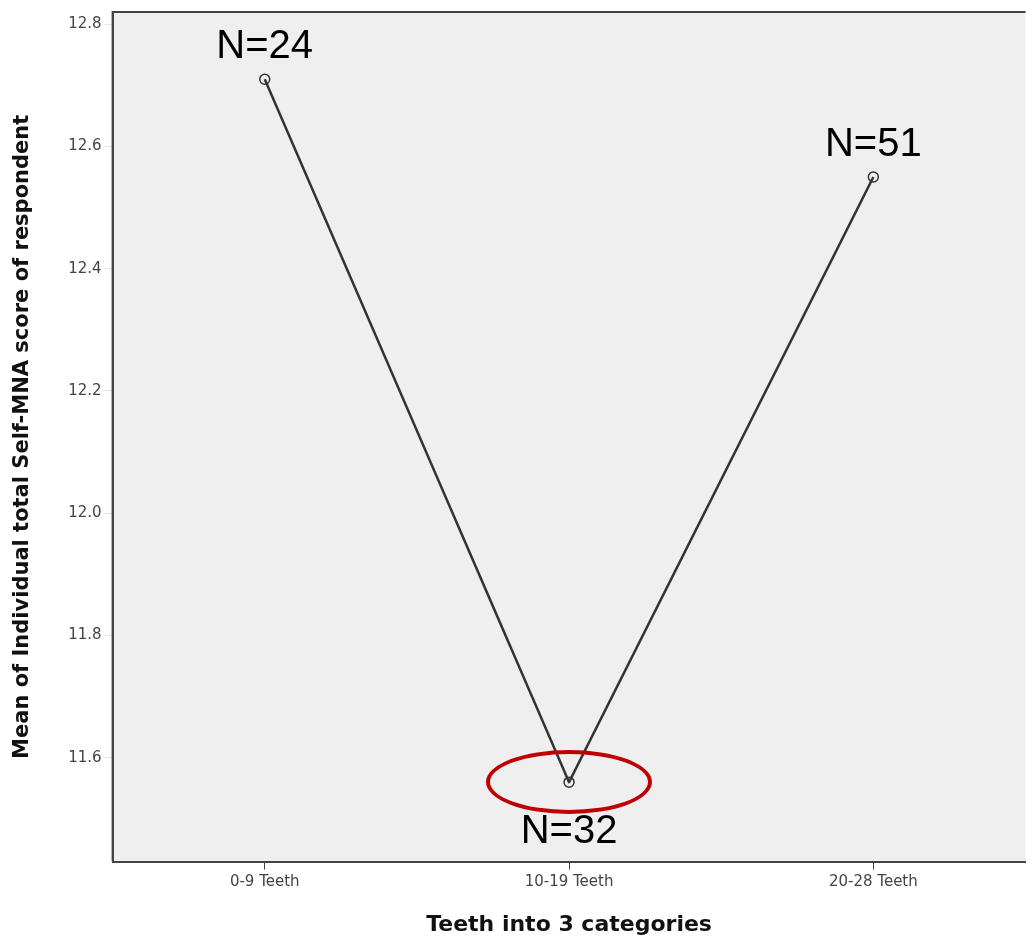 Image resolution: width=1032 pixels, height=946 pixels. What do you see at coordinates (21, 436) in the screenshot?
I see `y-axis-title: Mean of Individual total Self-MNA score of respondent` at bounding box center [21, 436].